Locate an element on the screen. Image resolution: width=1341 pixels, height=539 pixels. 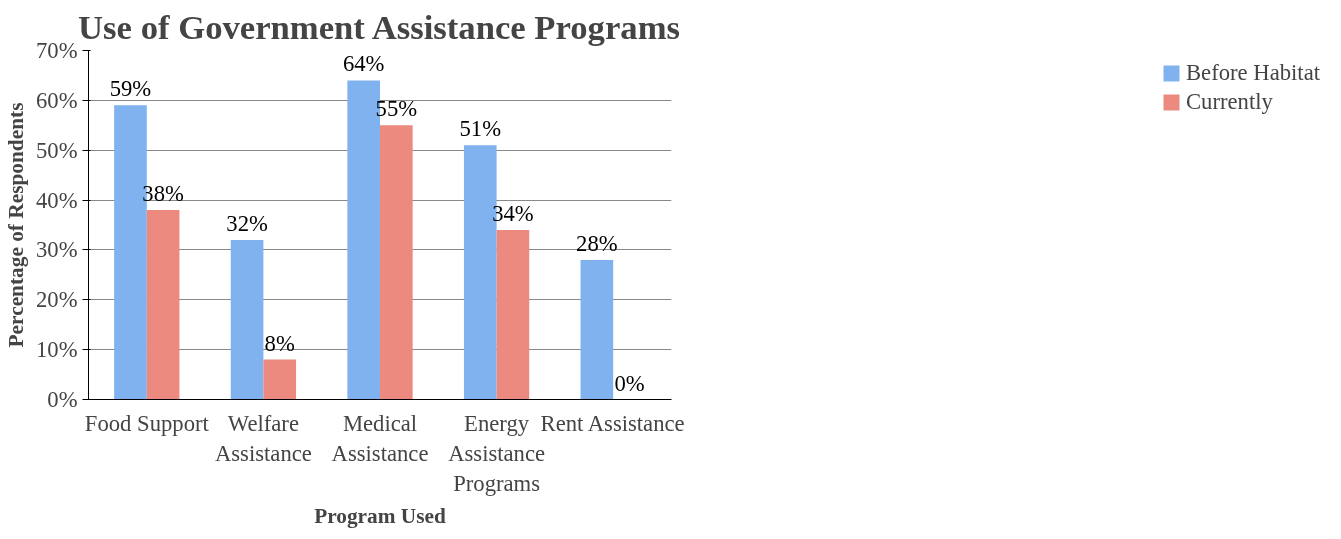
data-label: 38% is located at coordinates (163, 194).